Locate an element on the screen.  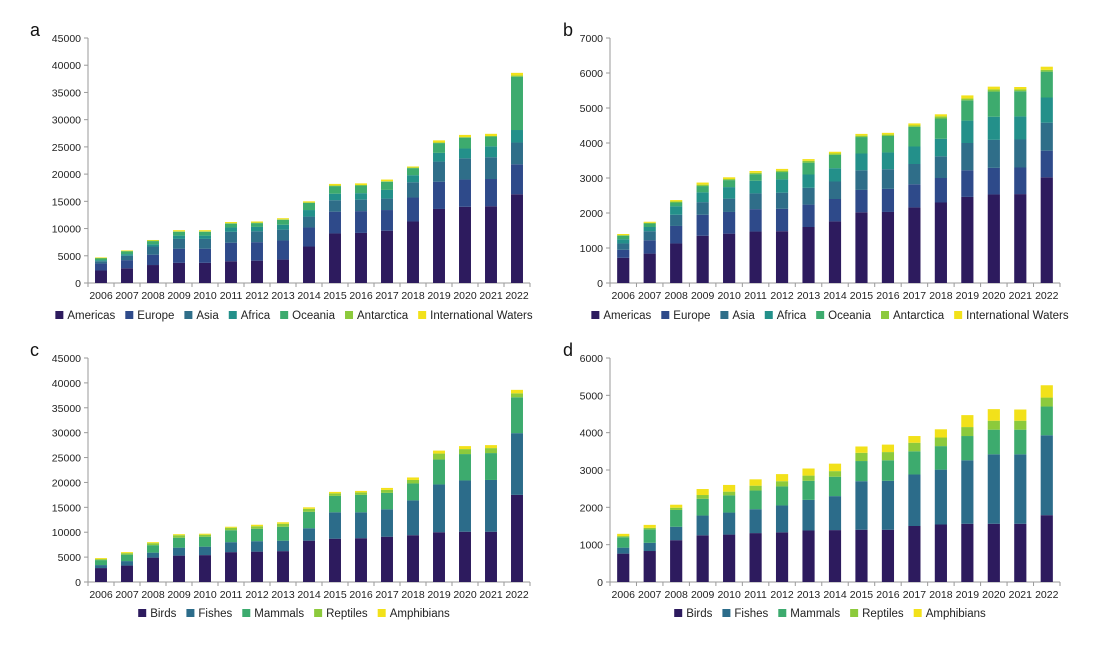
y-tick-label: 3000 is located at coordinates (592, 179).